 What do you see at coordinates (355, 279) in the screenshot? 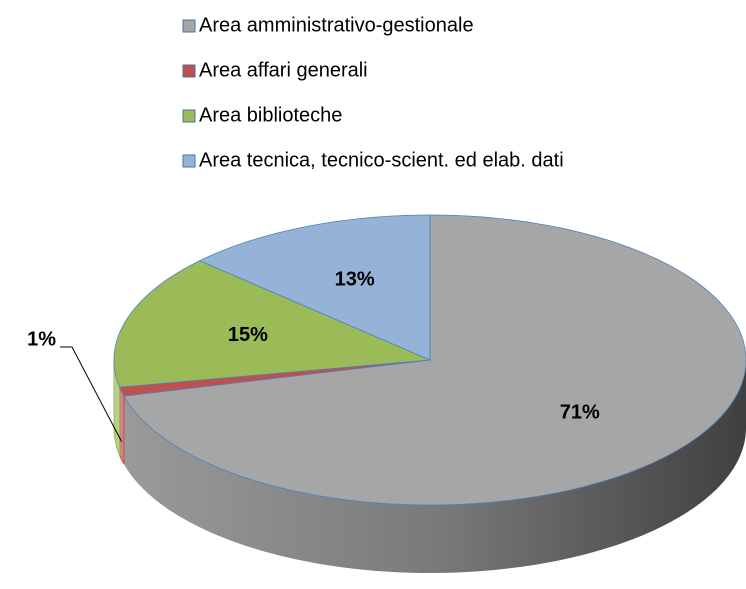
I see `data-label: 13%` at bounding box center [355, 279].